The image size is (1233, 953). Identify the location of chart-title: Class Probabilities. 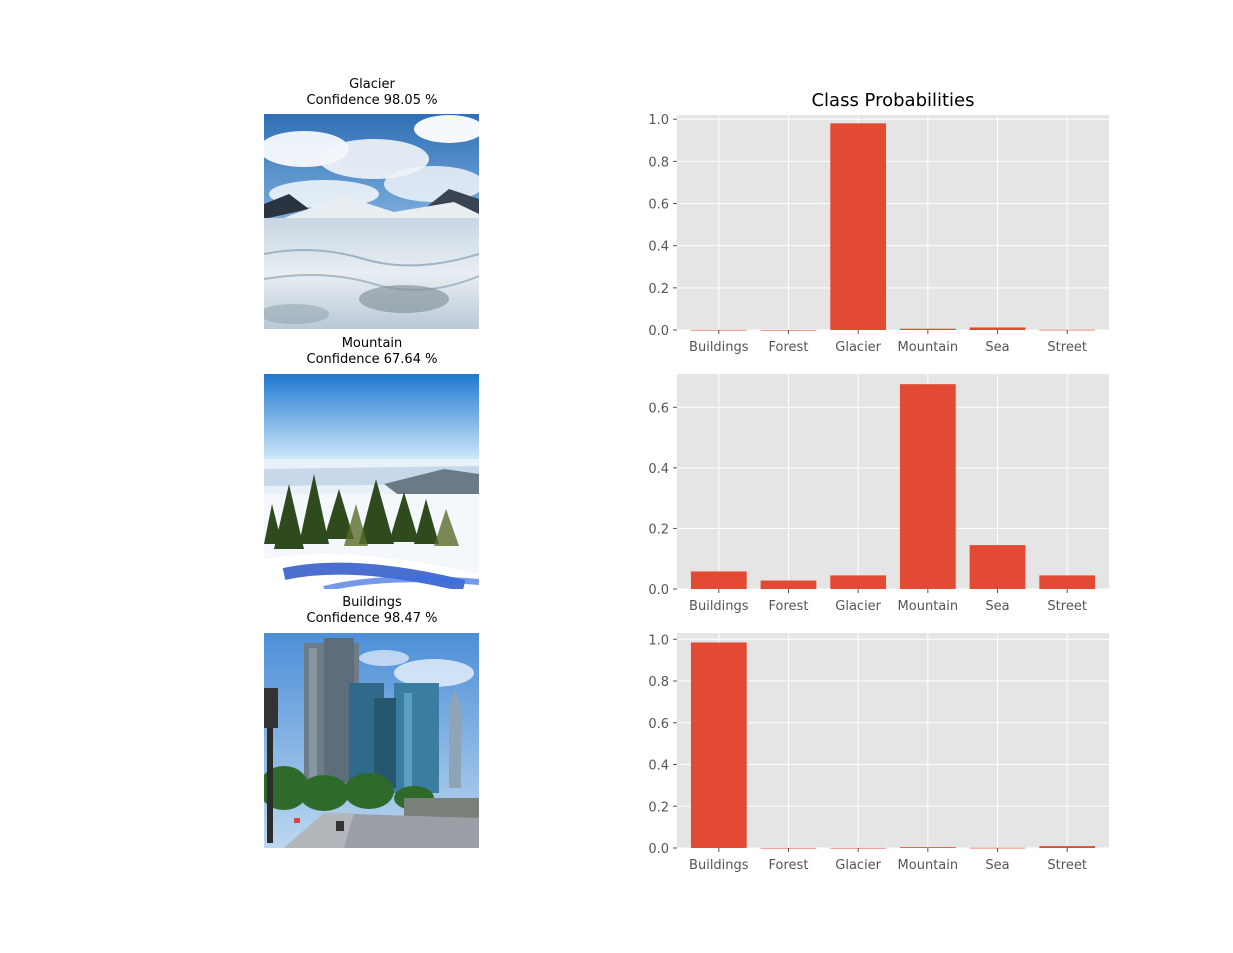
(892, 100).